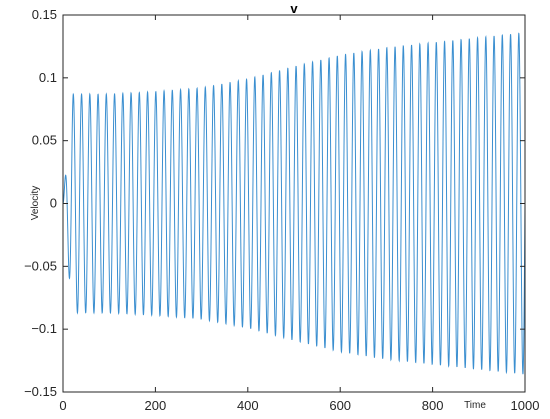 The width and height of the screenshot is (550, 419). What do you see at coordinates (340, 405) in the screenshot?
I see `x-tick-label: 600` at bounding box center [340, 405].